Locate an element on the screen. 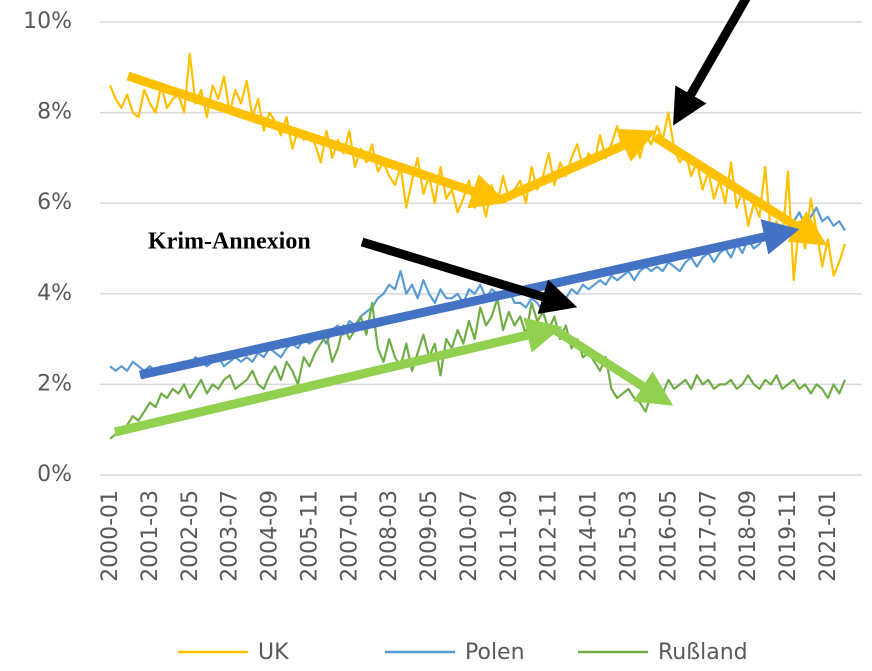 This screenshot has height=671, width=872. y-tick-label: 10% is located at coordinates (47, 21).